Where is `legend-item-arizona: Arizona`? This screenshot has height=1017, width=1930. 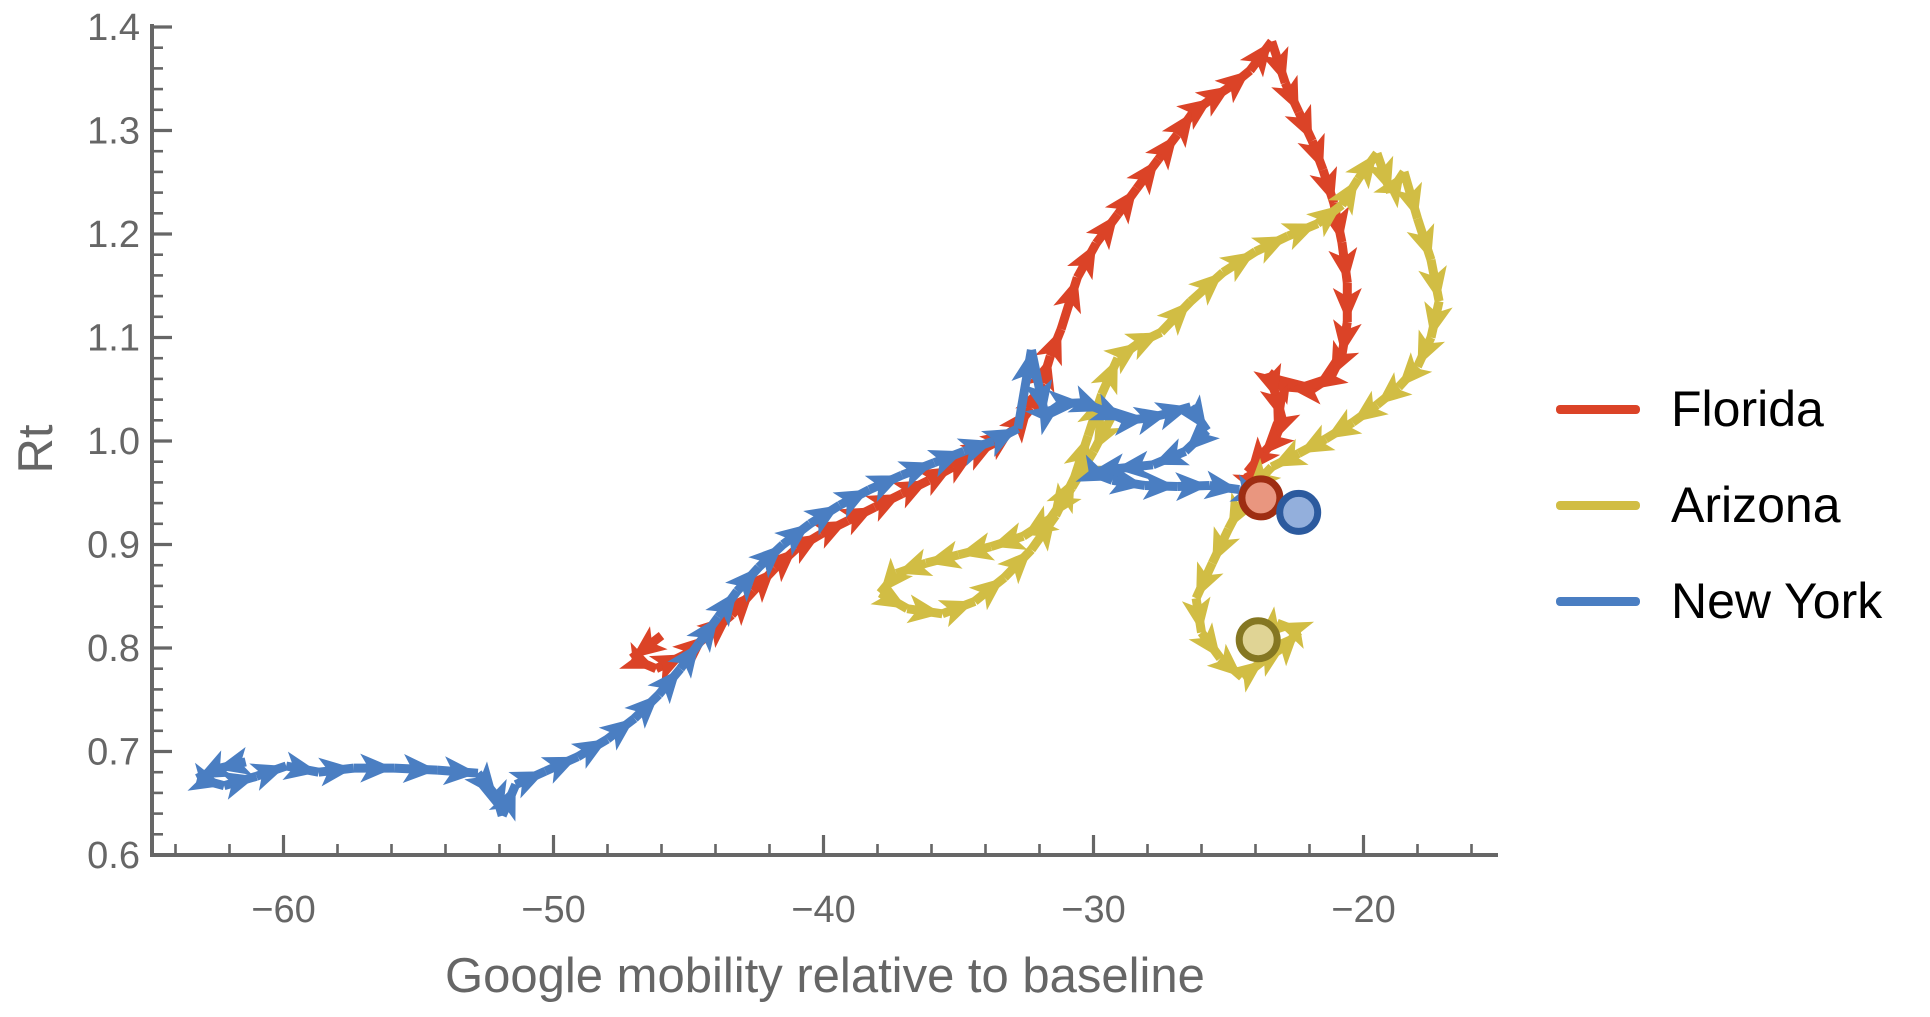
legend-item-arizona: Arizona is located at coordinates (1719, 505).